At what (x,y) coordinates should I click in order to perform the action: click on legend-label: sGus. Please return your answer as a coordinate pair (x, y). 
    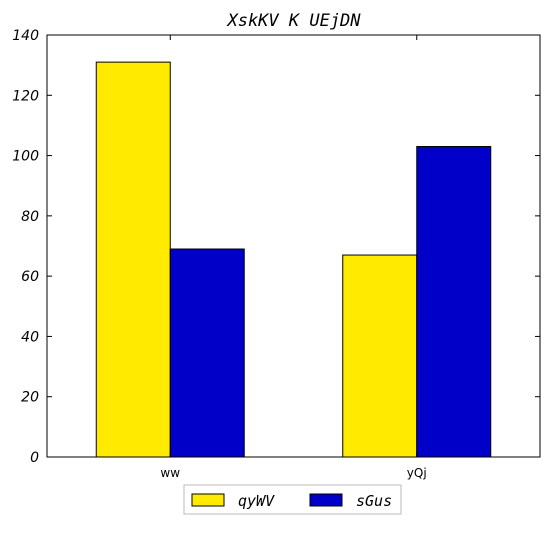
    Looking at the image, I should click on (374, 501).